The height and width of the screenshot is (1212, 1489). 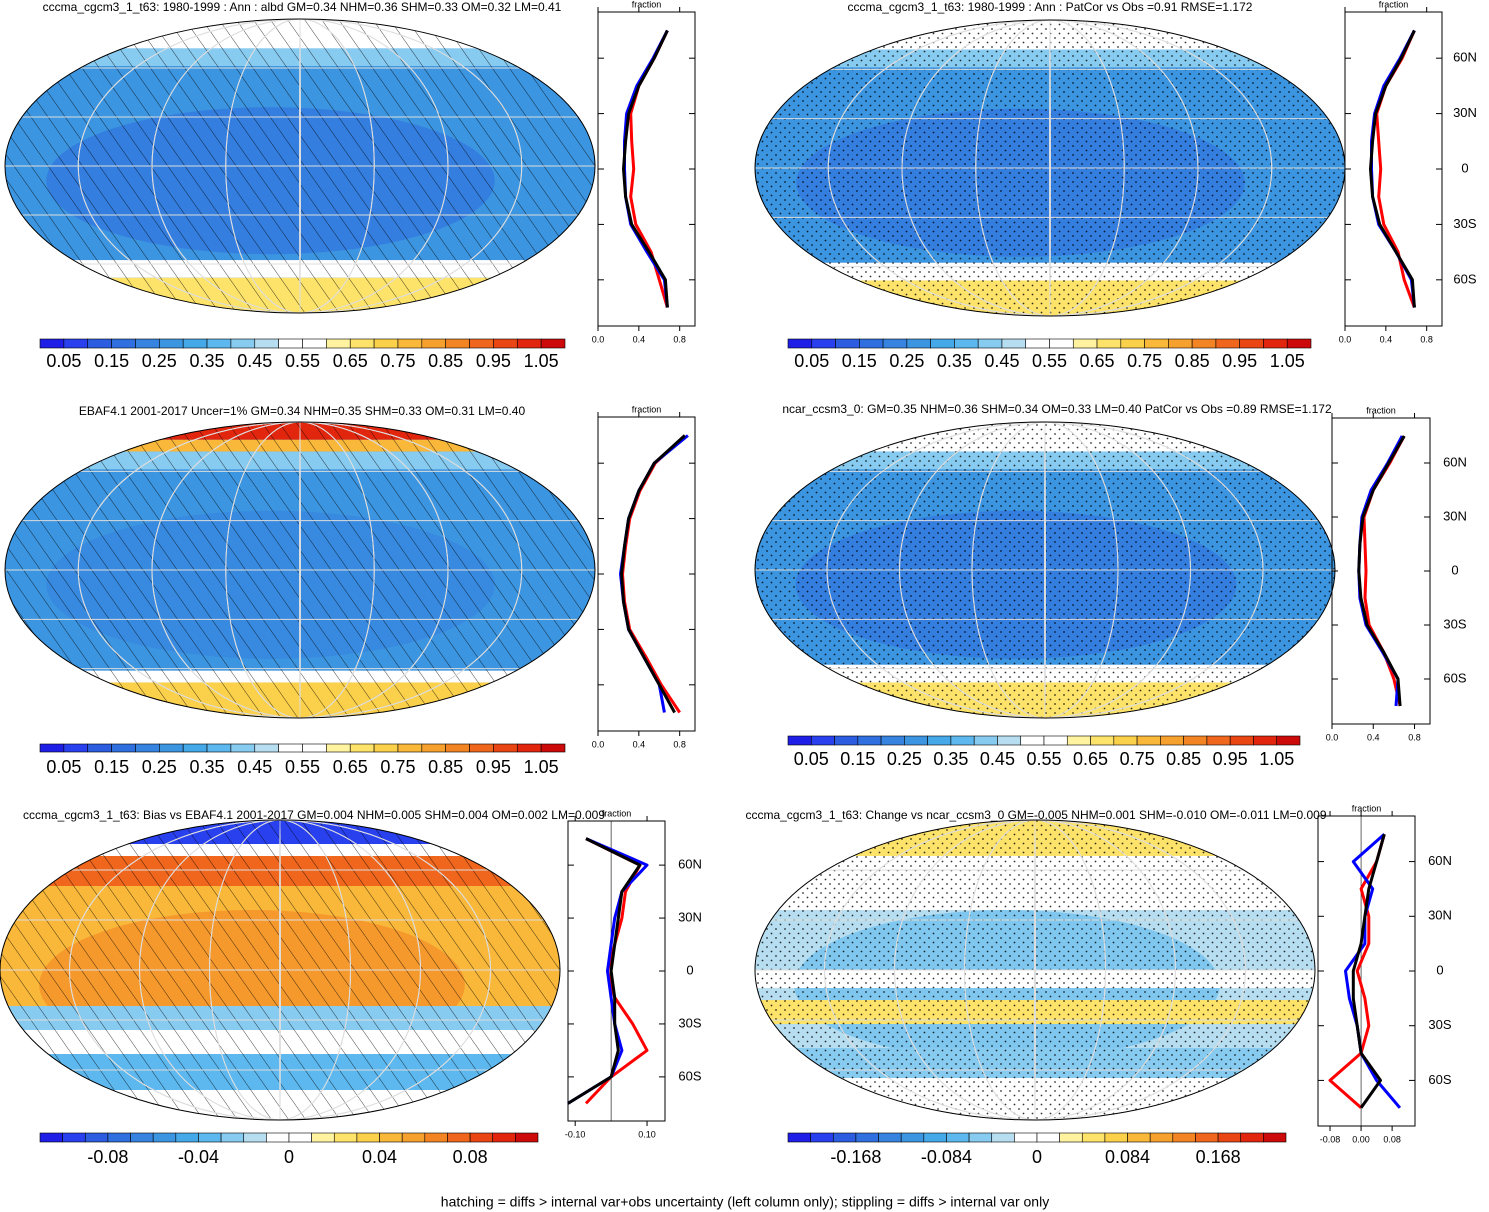 What do you see at coordinates (1330, 1139) in the screenshot?
I see `x-tick-label: -0.08` at bounding box center [1330, 1139].